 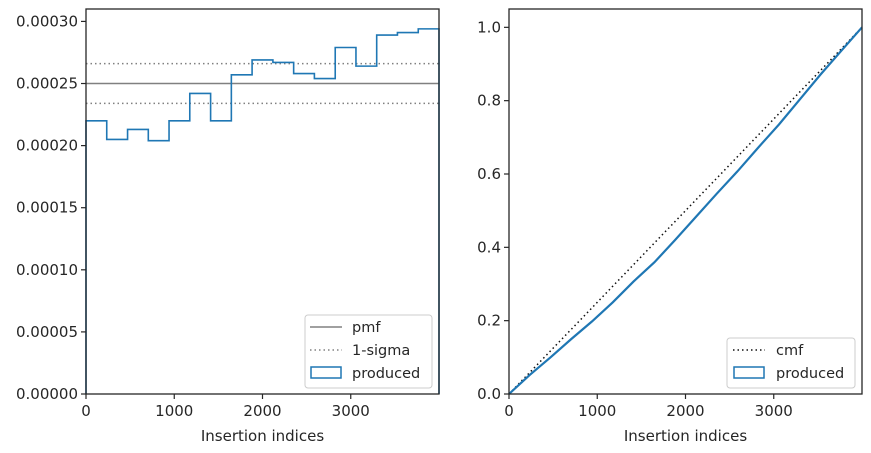 What do you see at coordinates (174, 411) in the screenshot?
I see `left-x-tick-label: 1000` at bounding box center [174, 411].